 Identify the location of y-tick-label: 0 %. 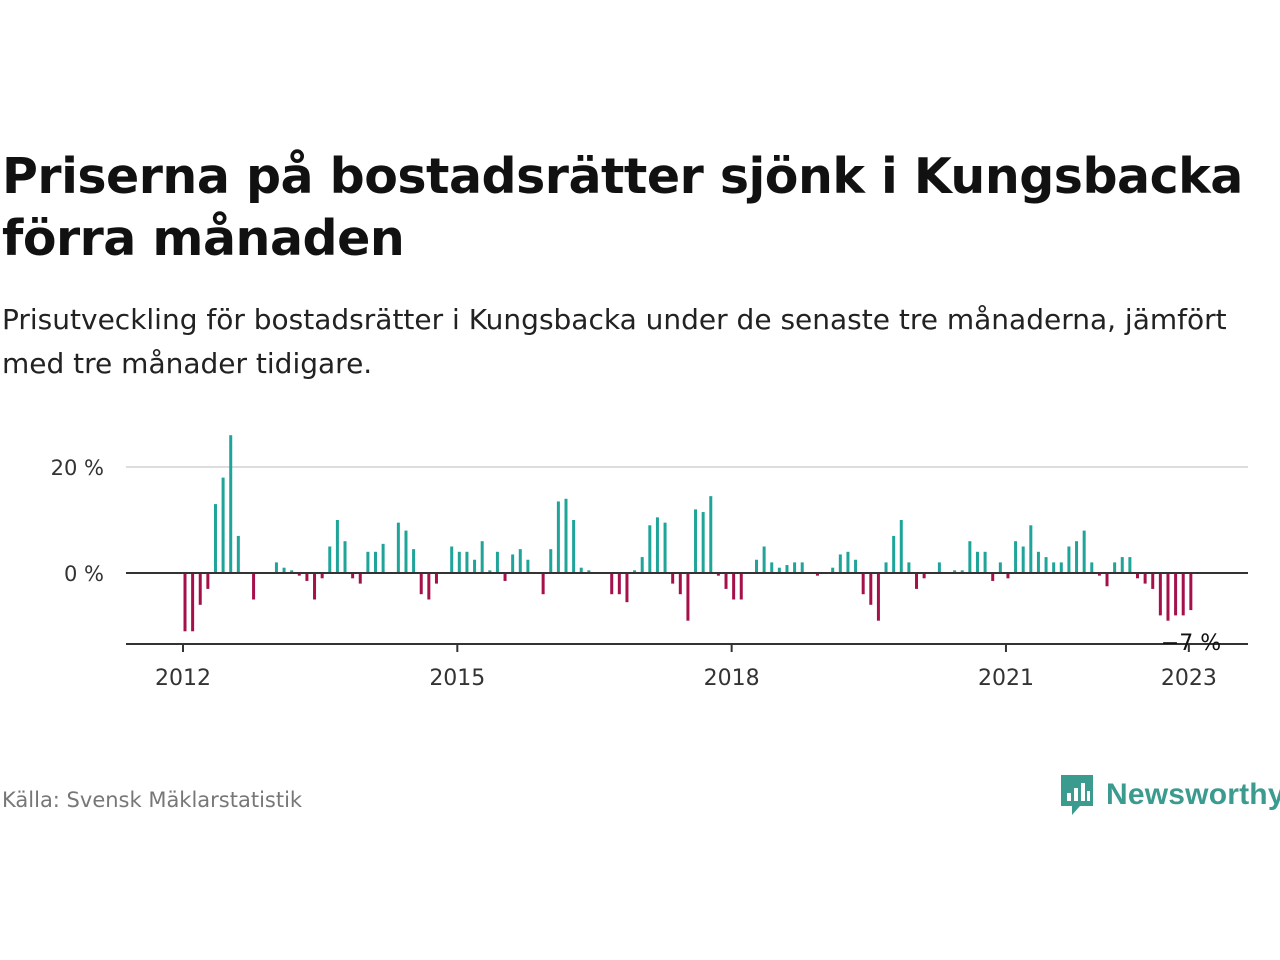
(84, 574).